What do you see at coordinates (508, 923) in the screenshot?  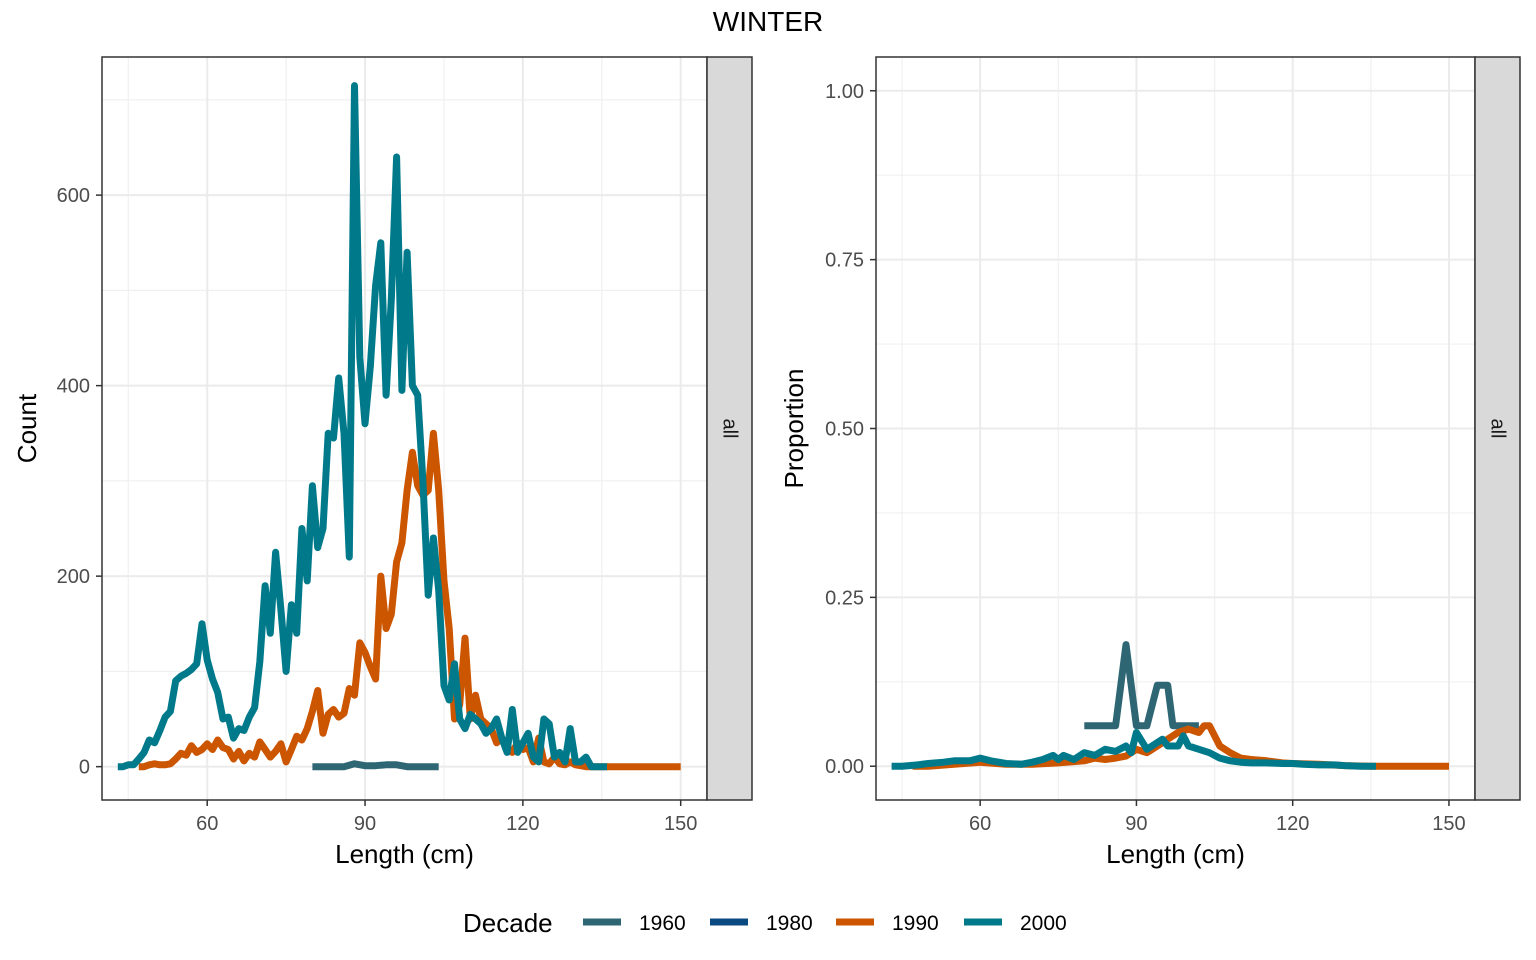 I see `legend-title: Decade` at bounding box center [508, 923].